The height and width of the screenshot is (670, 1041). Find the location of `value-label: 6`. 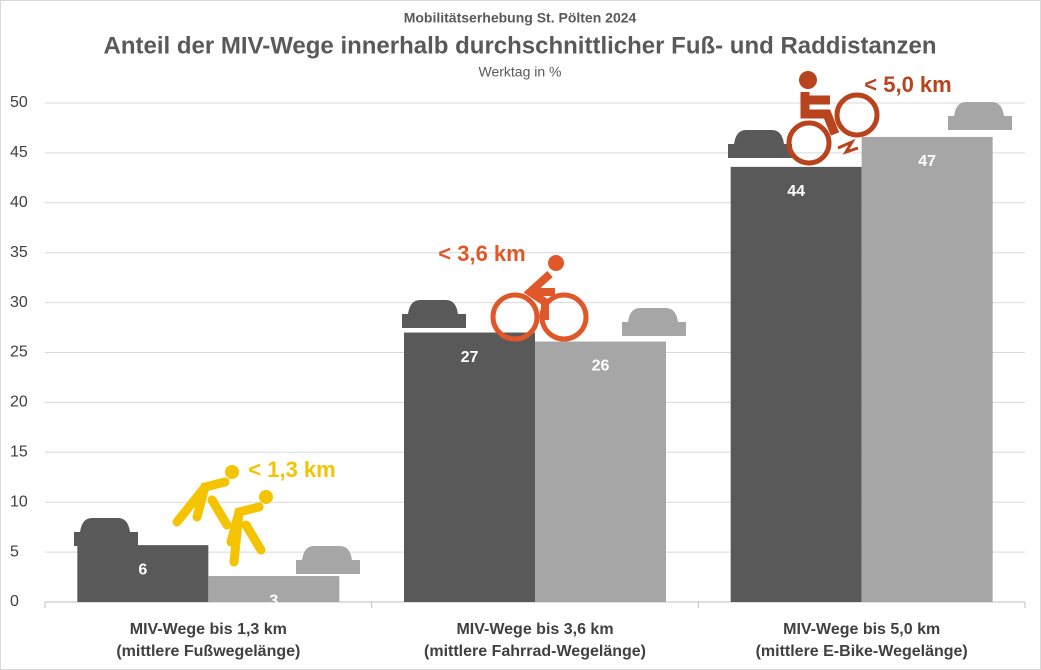

value-label: 6 is located at coordinates (142, 569).